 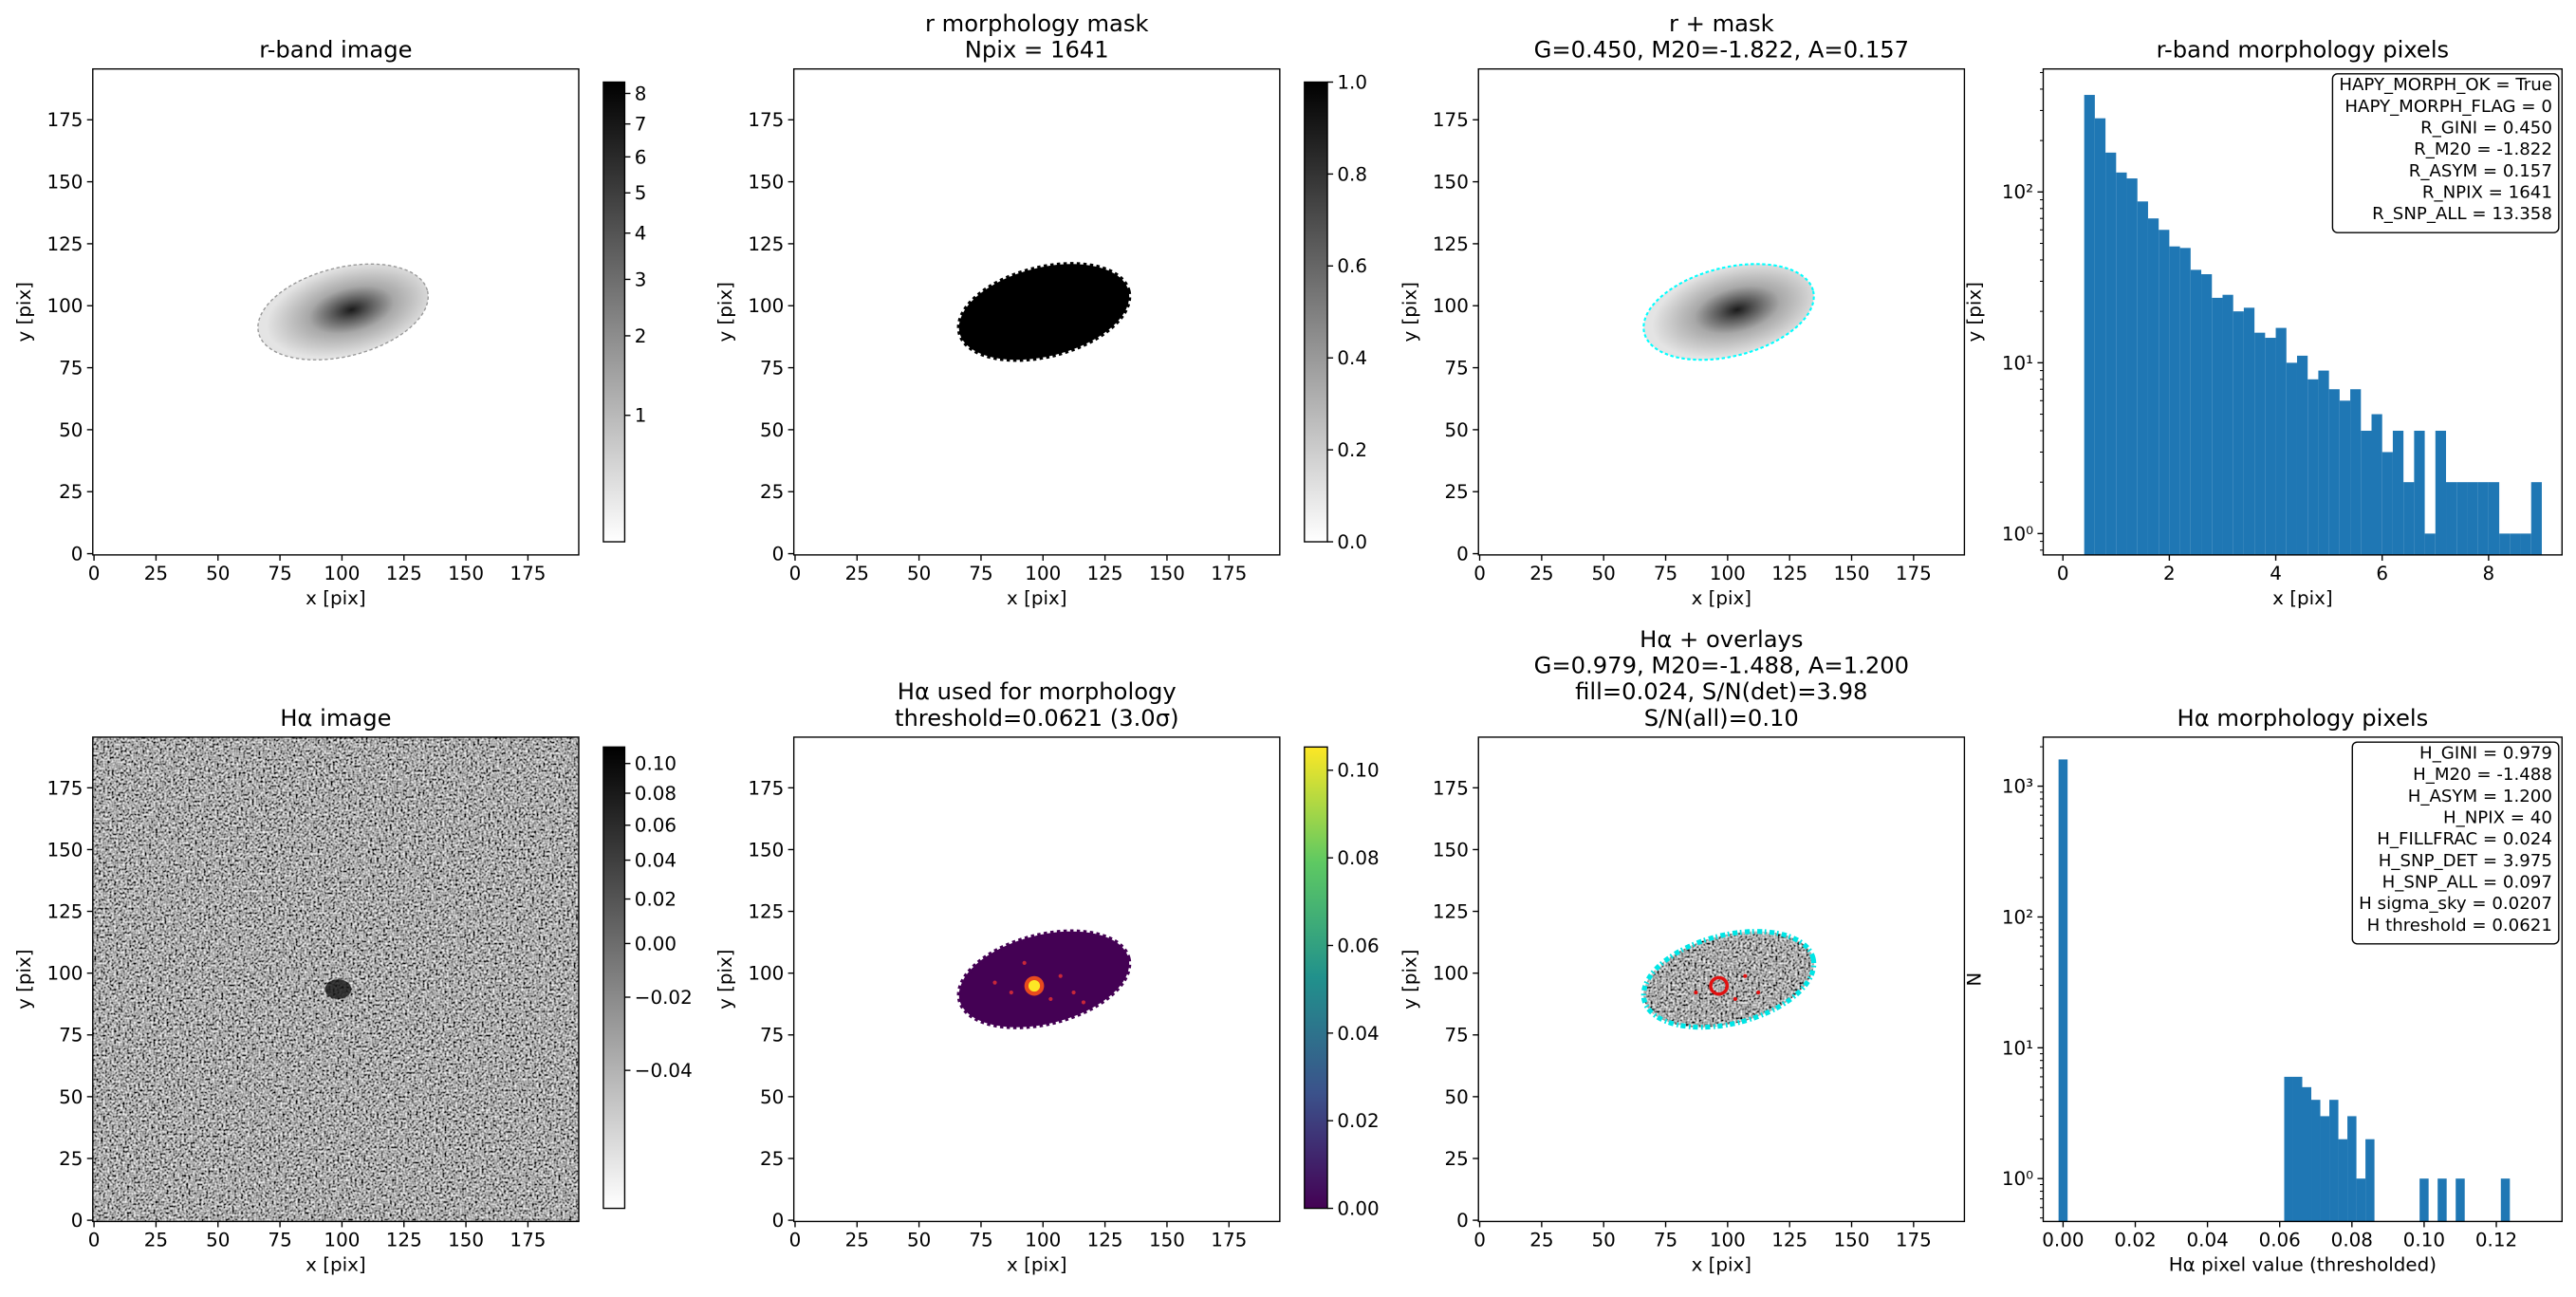 What do you see at coordinates (1037, 719) in the screenshot?
I see `panel-title: threshold=0.0621 (3.0σ)` at bounding box center [1037, 719].